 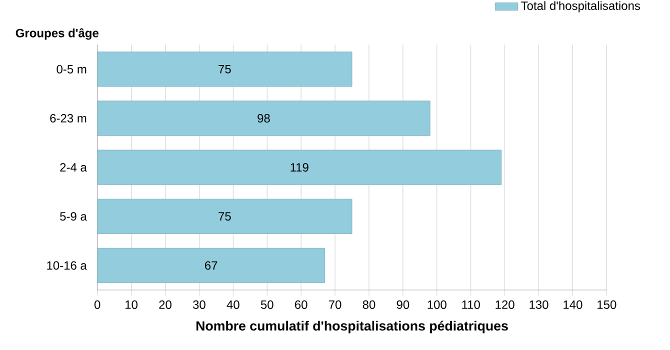 What do you see at coordinates (199, 304) in the screenshot?
I see `x-tick-label: 30` at bounding box center [199, 304].